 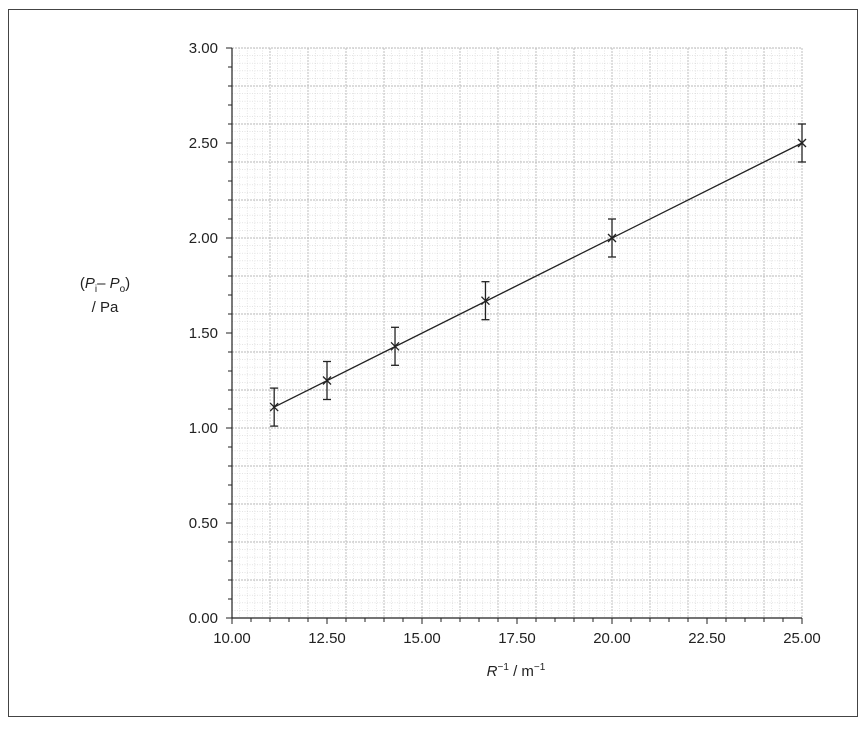 I want to click on y-tick-label: 1.50, so click(x=203, y=333).